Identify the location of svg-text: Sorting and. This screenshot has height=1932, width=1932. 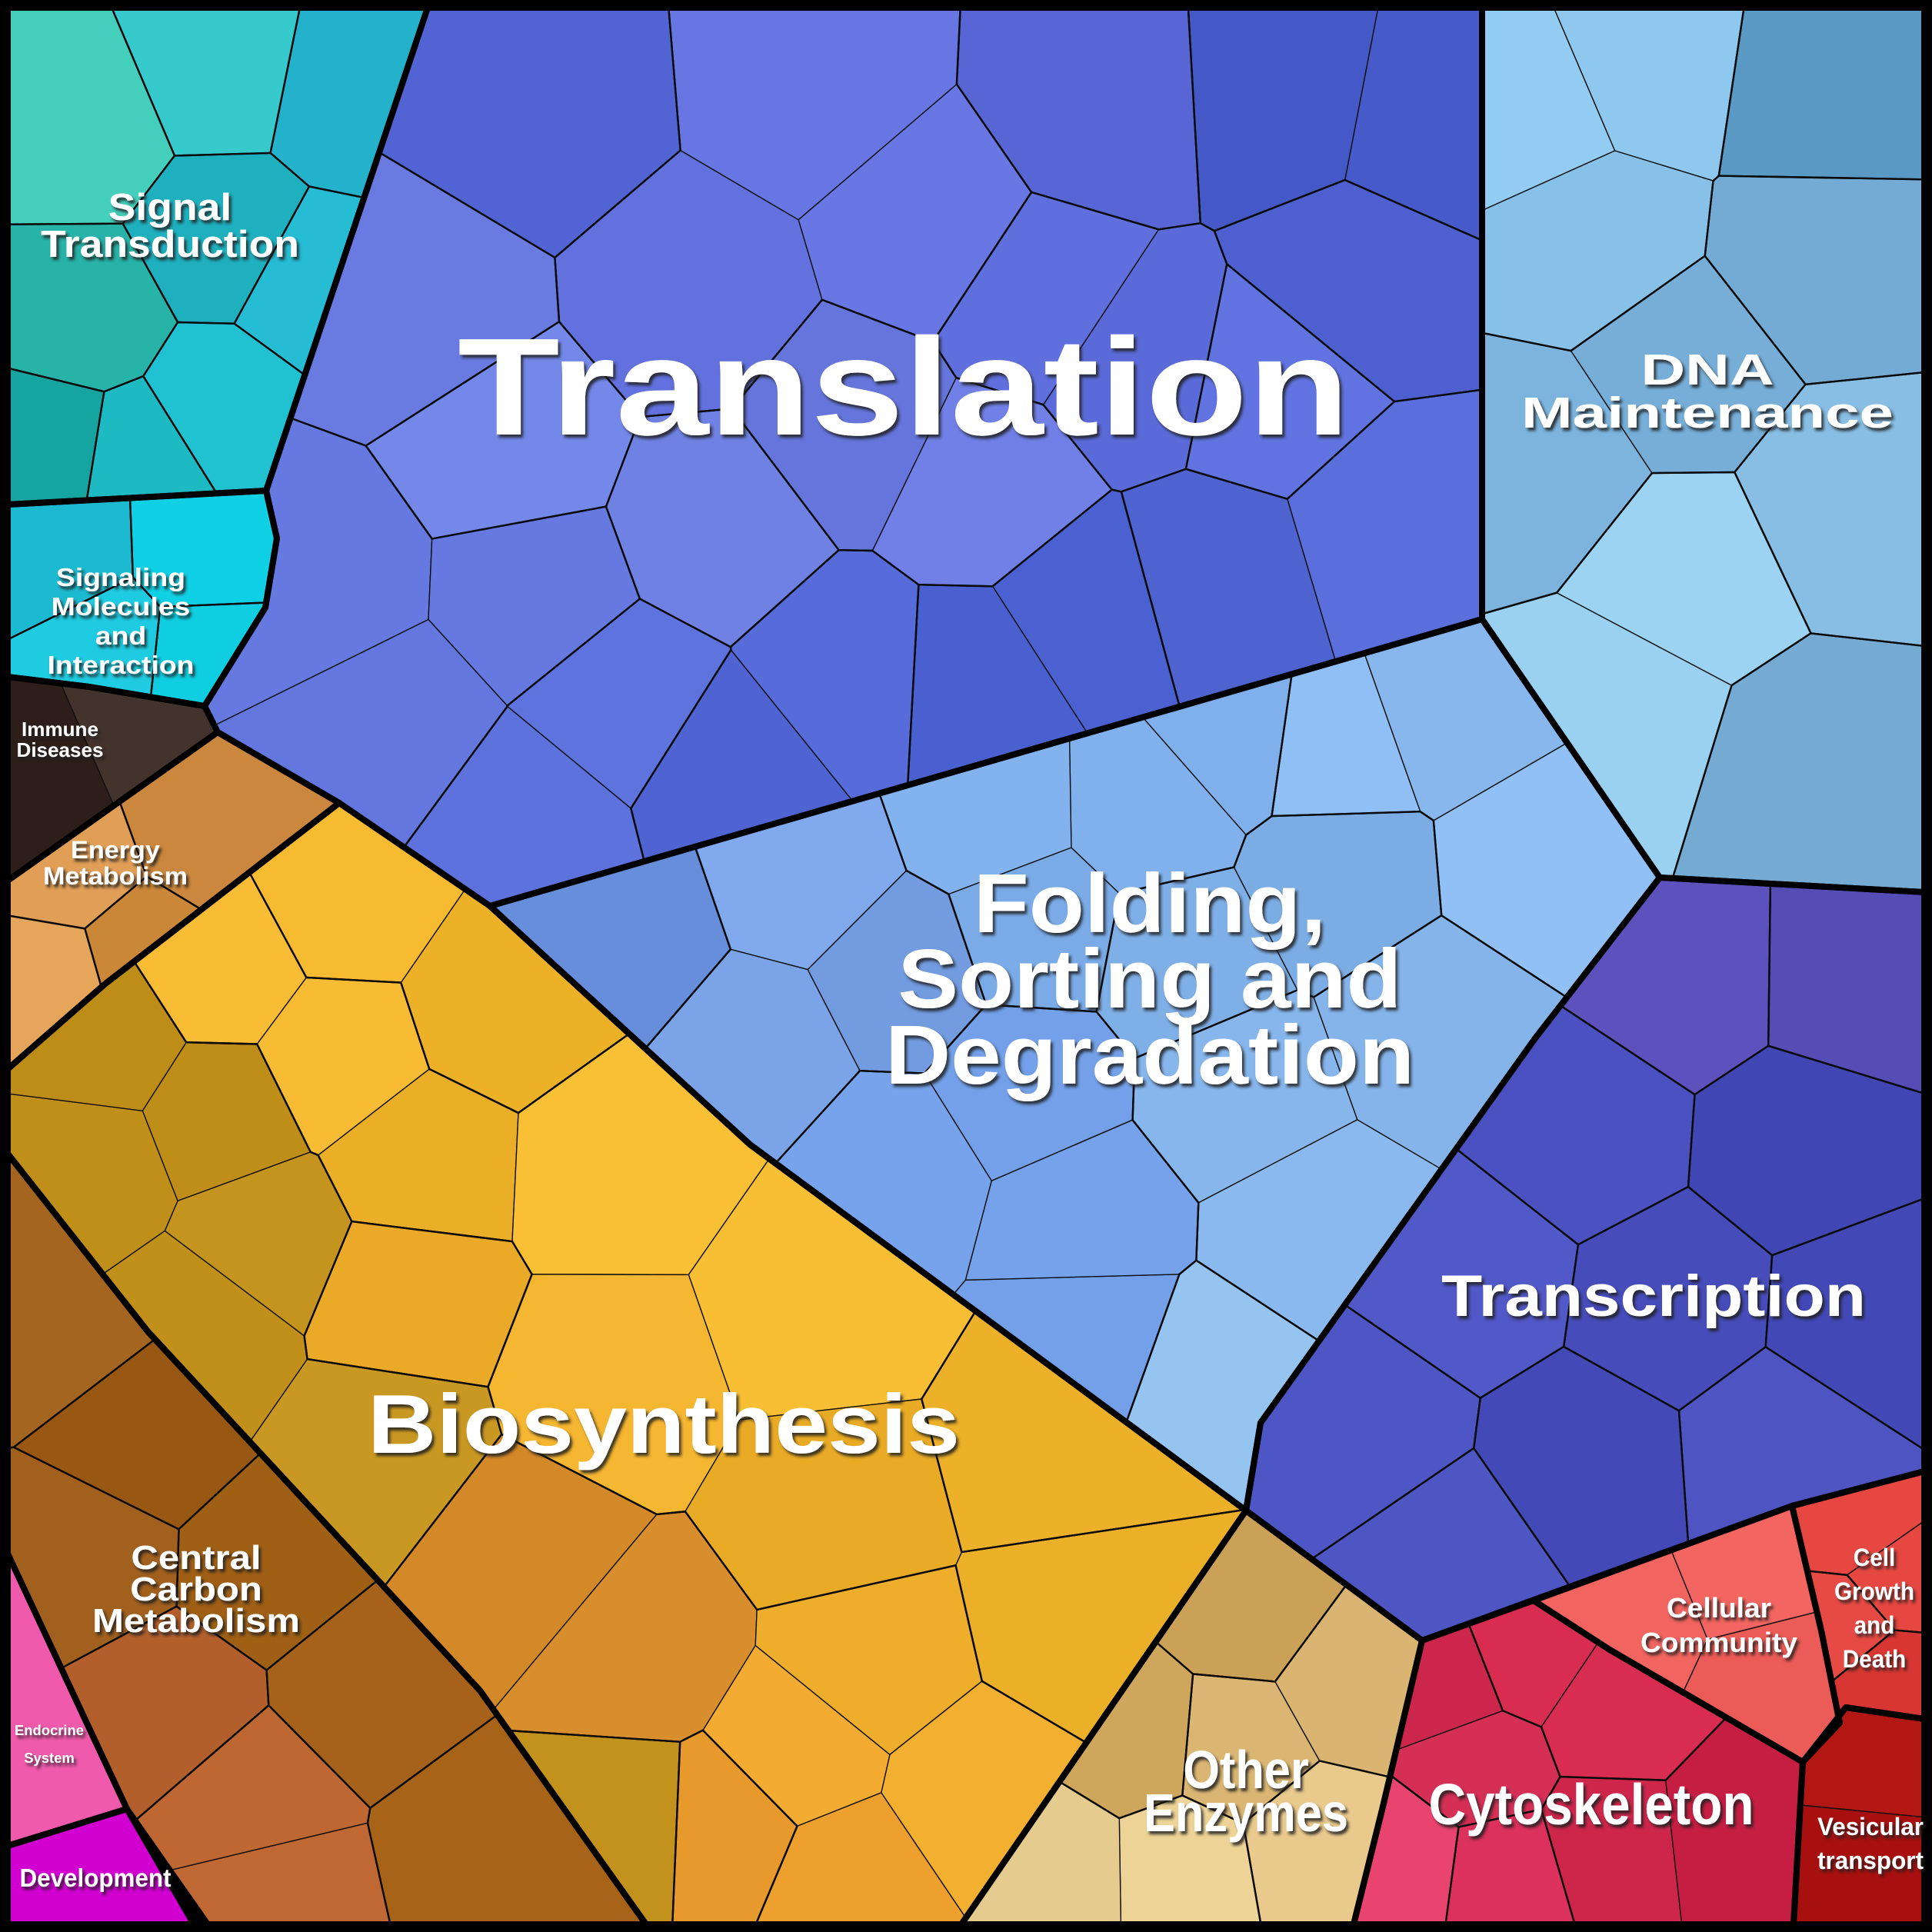
(1149, 979).